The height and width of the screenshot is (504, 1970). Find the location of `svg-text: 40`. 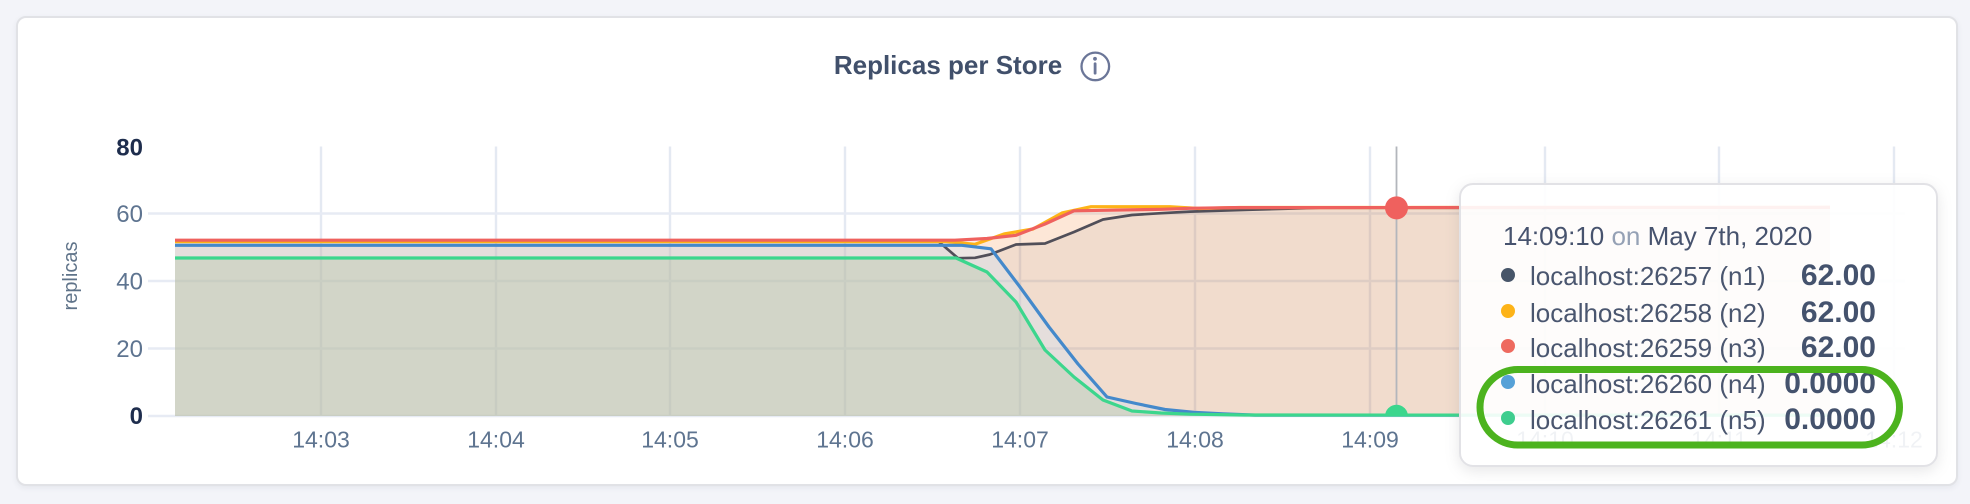

svg-text: 40 is located at coordinates (129, 282).